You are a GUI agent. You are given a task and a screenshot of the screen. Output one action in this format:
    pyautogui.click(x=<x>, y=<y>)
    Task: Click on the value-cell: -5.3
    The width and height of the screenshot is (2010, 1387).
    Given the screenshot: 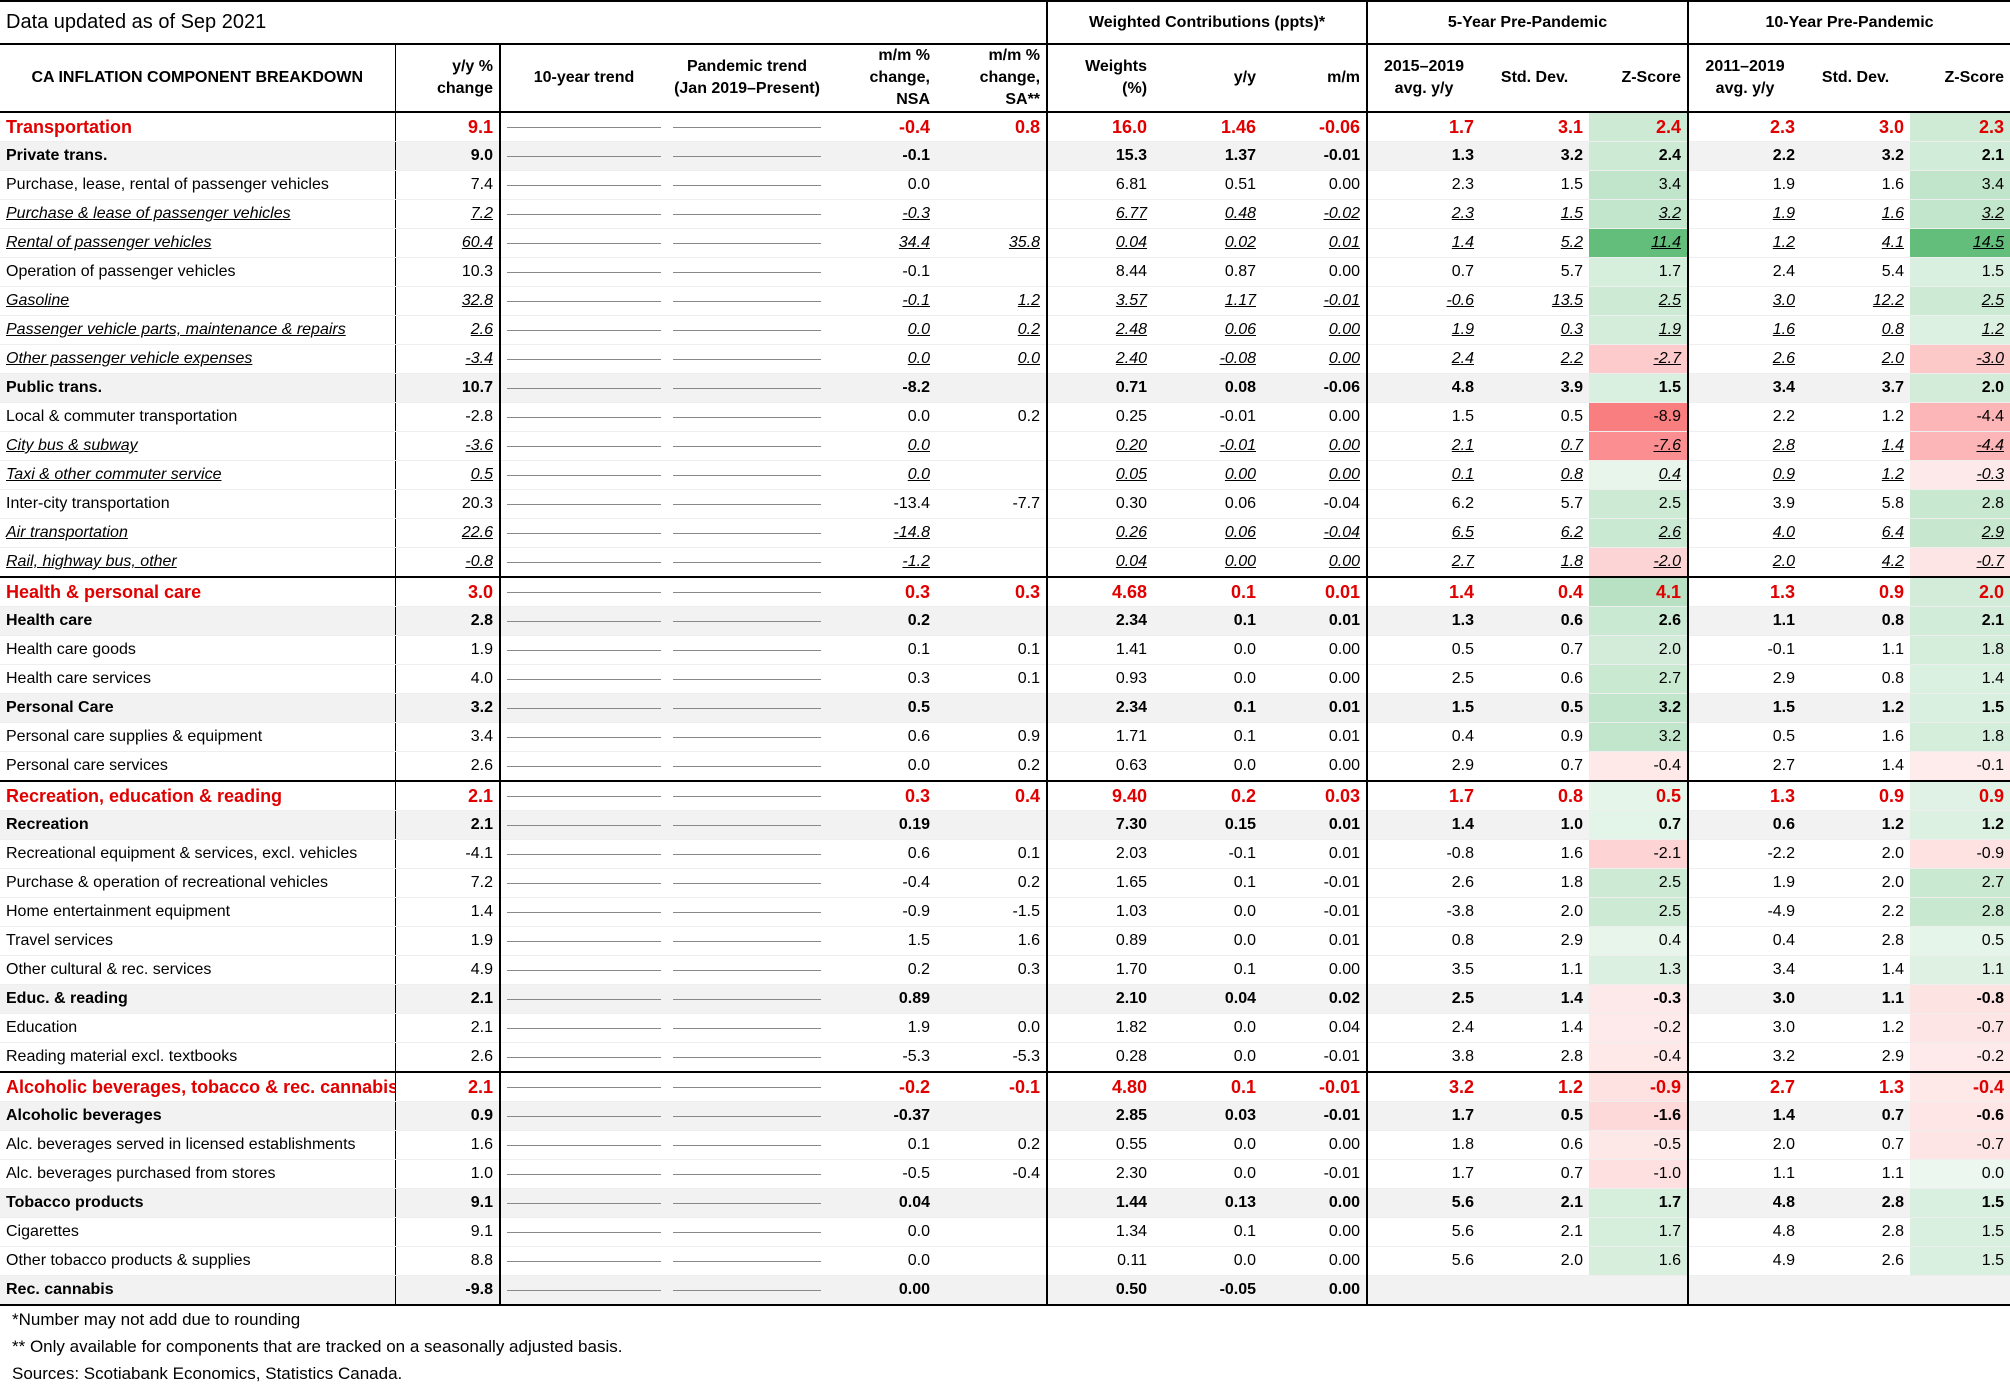 What is the action you would take?
    pyautogui.click(x=881, y=1057)
    